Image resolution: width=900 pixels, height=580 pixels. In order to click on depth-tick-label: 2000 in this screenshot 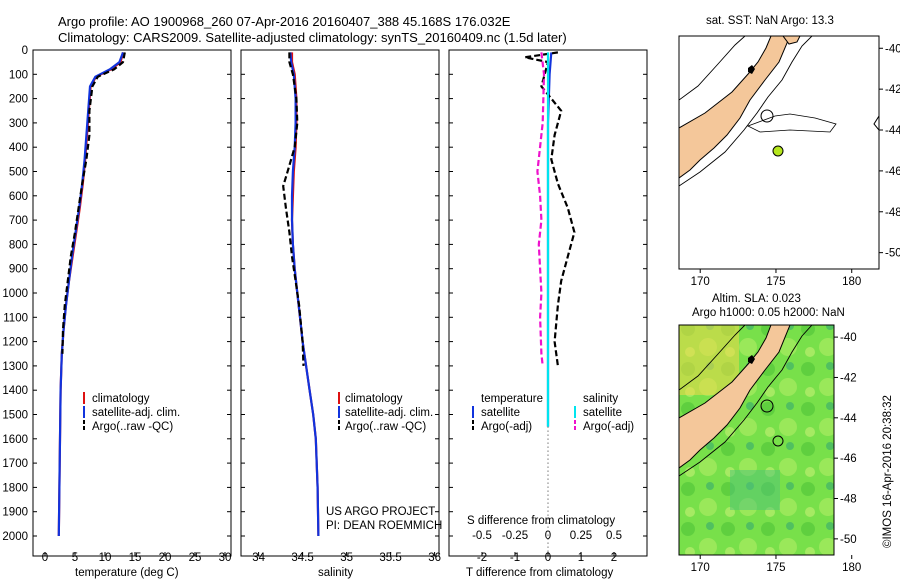, I will do `click(15, 537)`.